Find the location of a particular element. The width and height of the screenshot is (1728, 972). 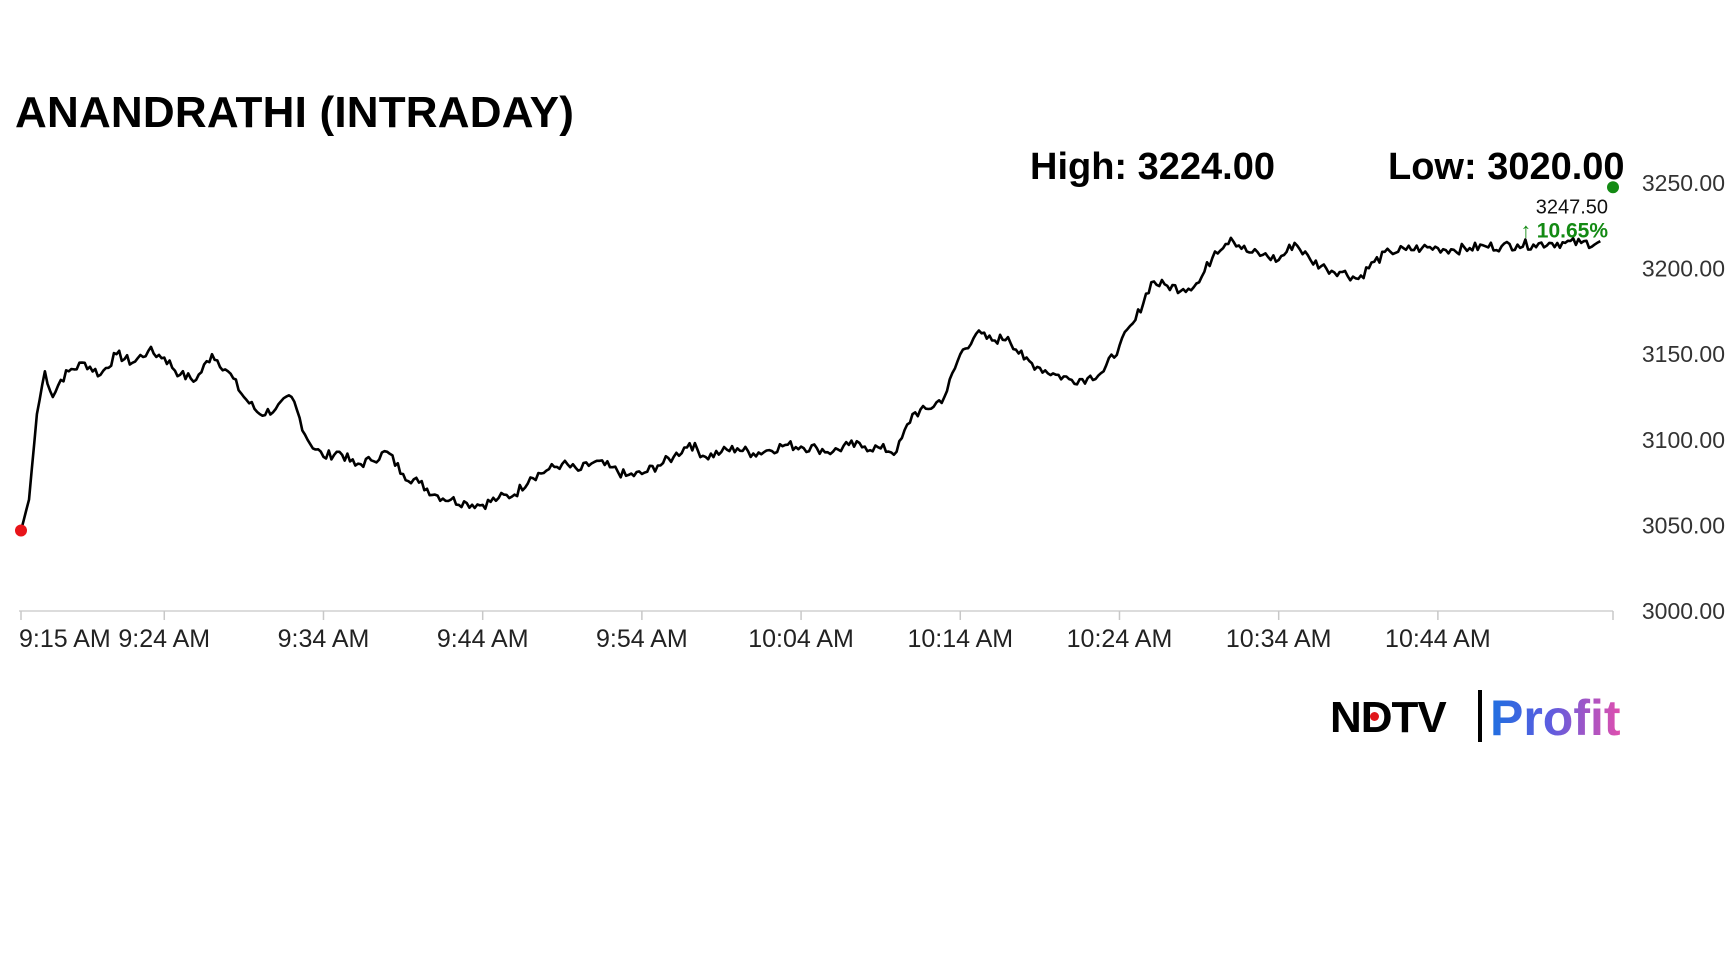

x-tick-label: 10:14 AM is located at coordinates (960, 639).